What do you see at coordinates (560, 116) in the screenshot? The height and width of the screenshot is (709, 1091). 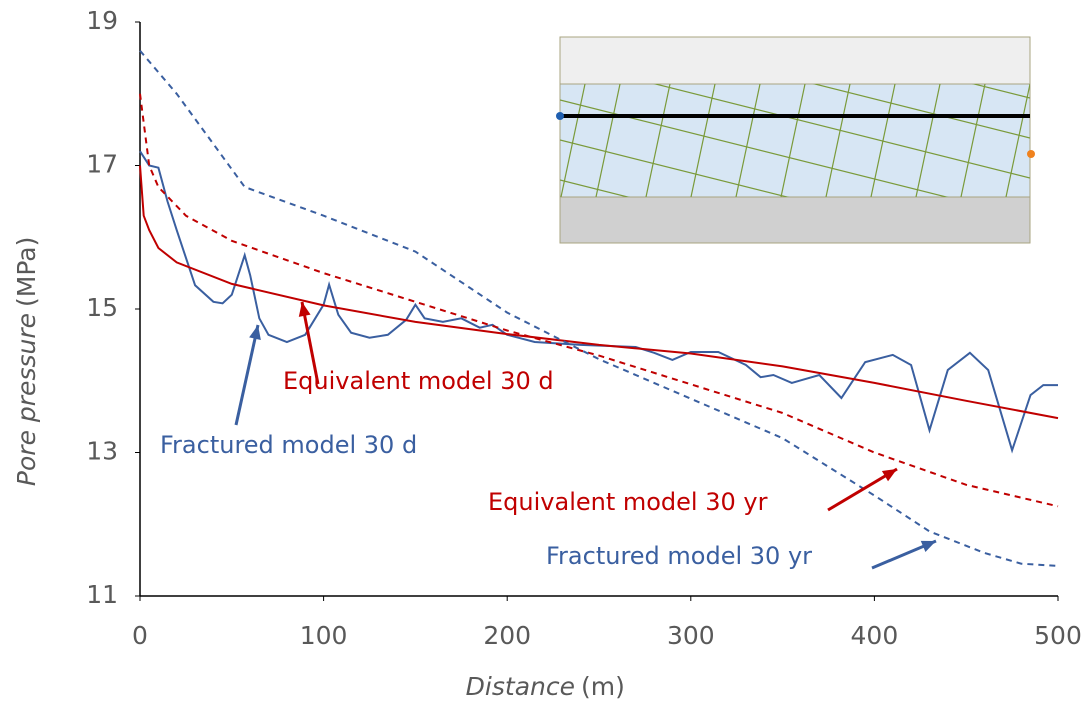 I see `inset-well-point` at bounding box center [560, 116].